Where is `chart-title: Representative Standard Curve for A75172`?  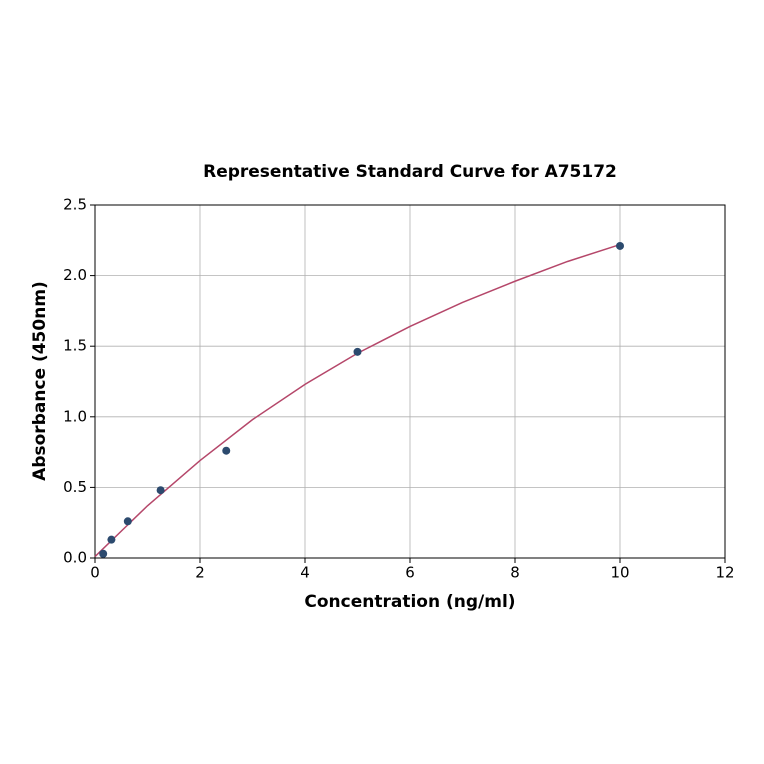 chart-title: Representative Standard Curve for A75172 is located at coordinates (410, 172).